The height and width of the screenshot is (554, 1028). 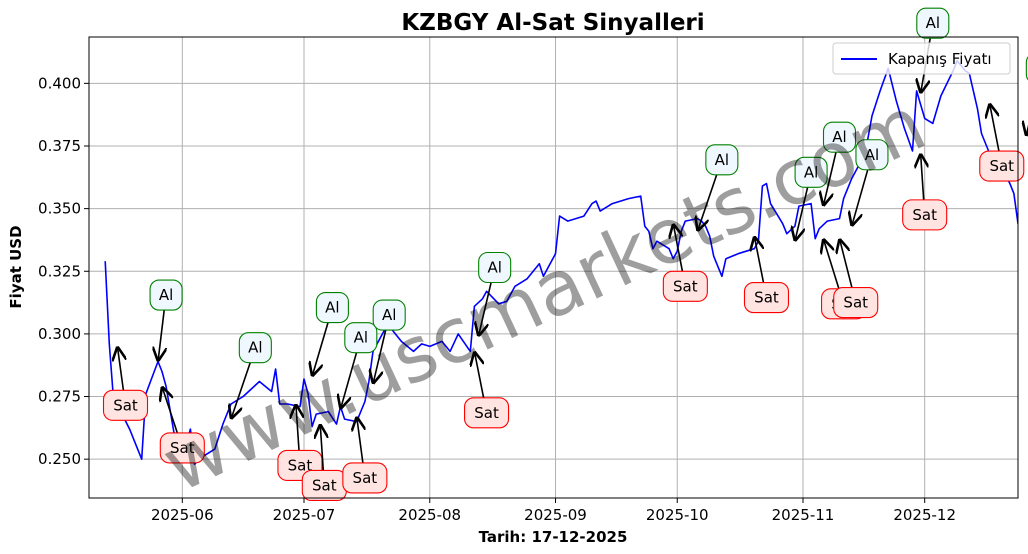 I want to click on x-tick-label: 2025-11, so click(x=803, y=515).